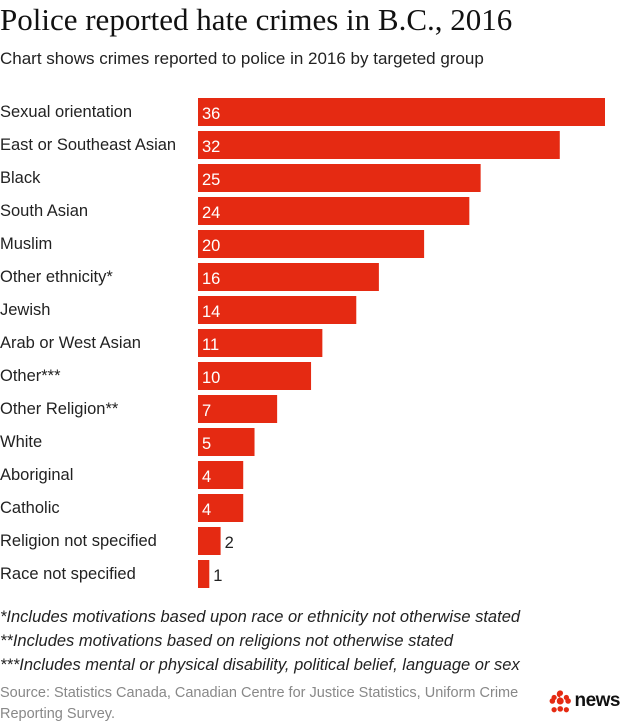 The height and width of the screenshot is (725, 620). What do you see at coordinates (211, 279) in the screenshot?
I see `data-label: 16` at bounding box center [211, 279].